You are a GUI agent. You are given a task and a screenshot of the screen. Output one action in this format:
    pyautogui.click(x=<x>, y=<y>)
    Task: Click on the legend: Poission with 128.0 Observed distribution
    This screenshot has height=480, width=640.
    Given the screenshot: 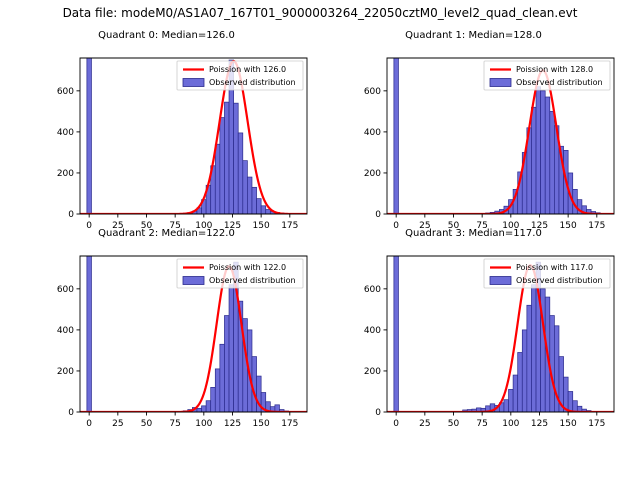 What is the action you would take?
    pyautogui.click(x=547, y=75)
    